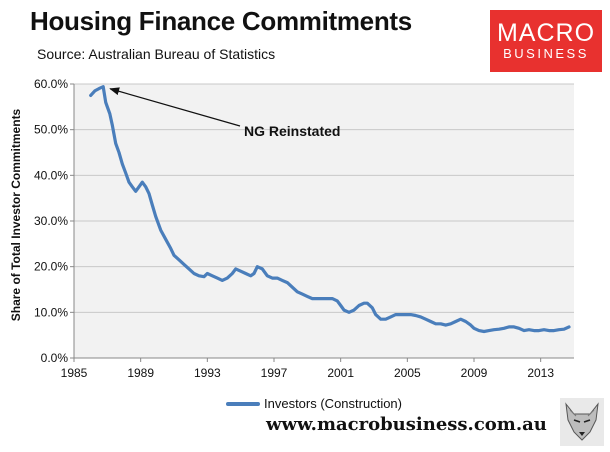 Image resolution: width=610 pixels, height=452 pixels. What do you see at coordinates (51, 267) in the screenshot?
I see `y-tick-label: 20.0%` at bounding box center [51, 267].